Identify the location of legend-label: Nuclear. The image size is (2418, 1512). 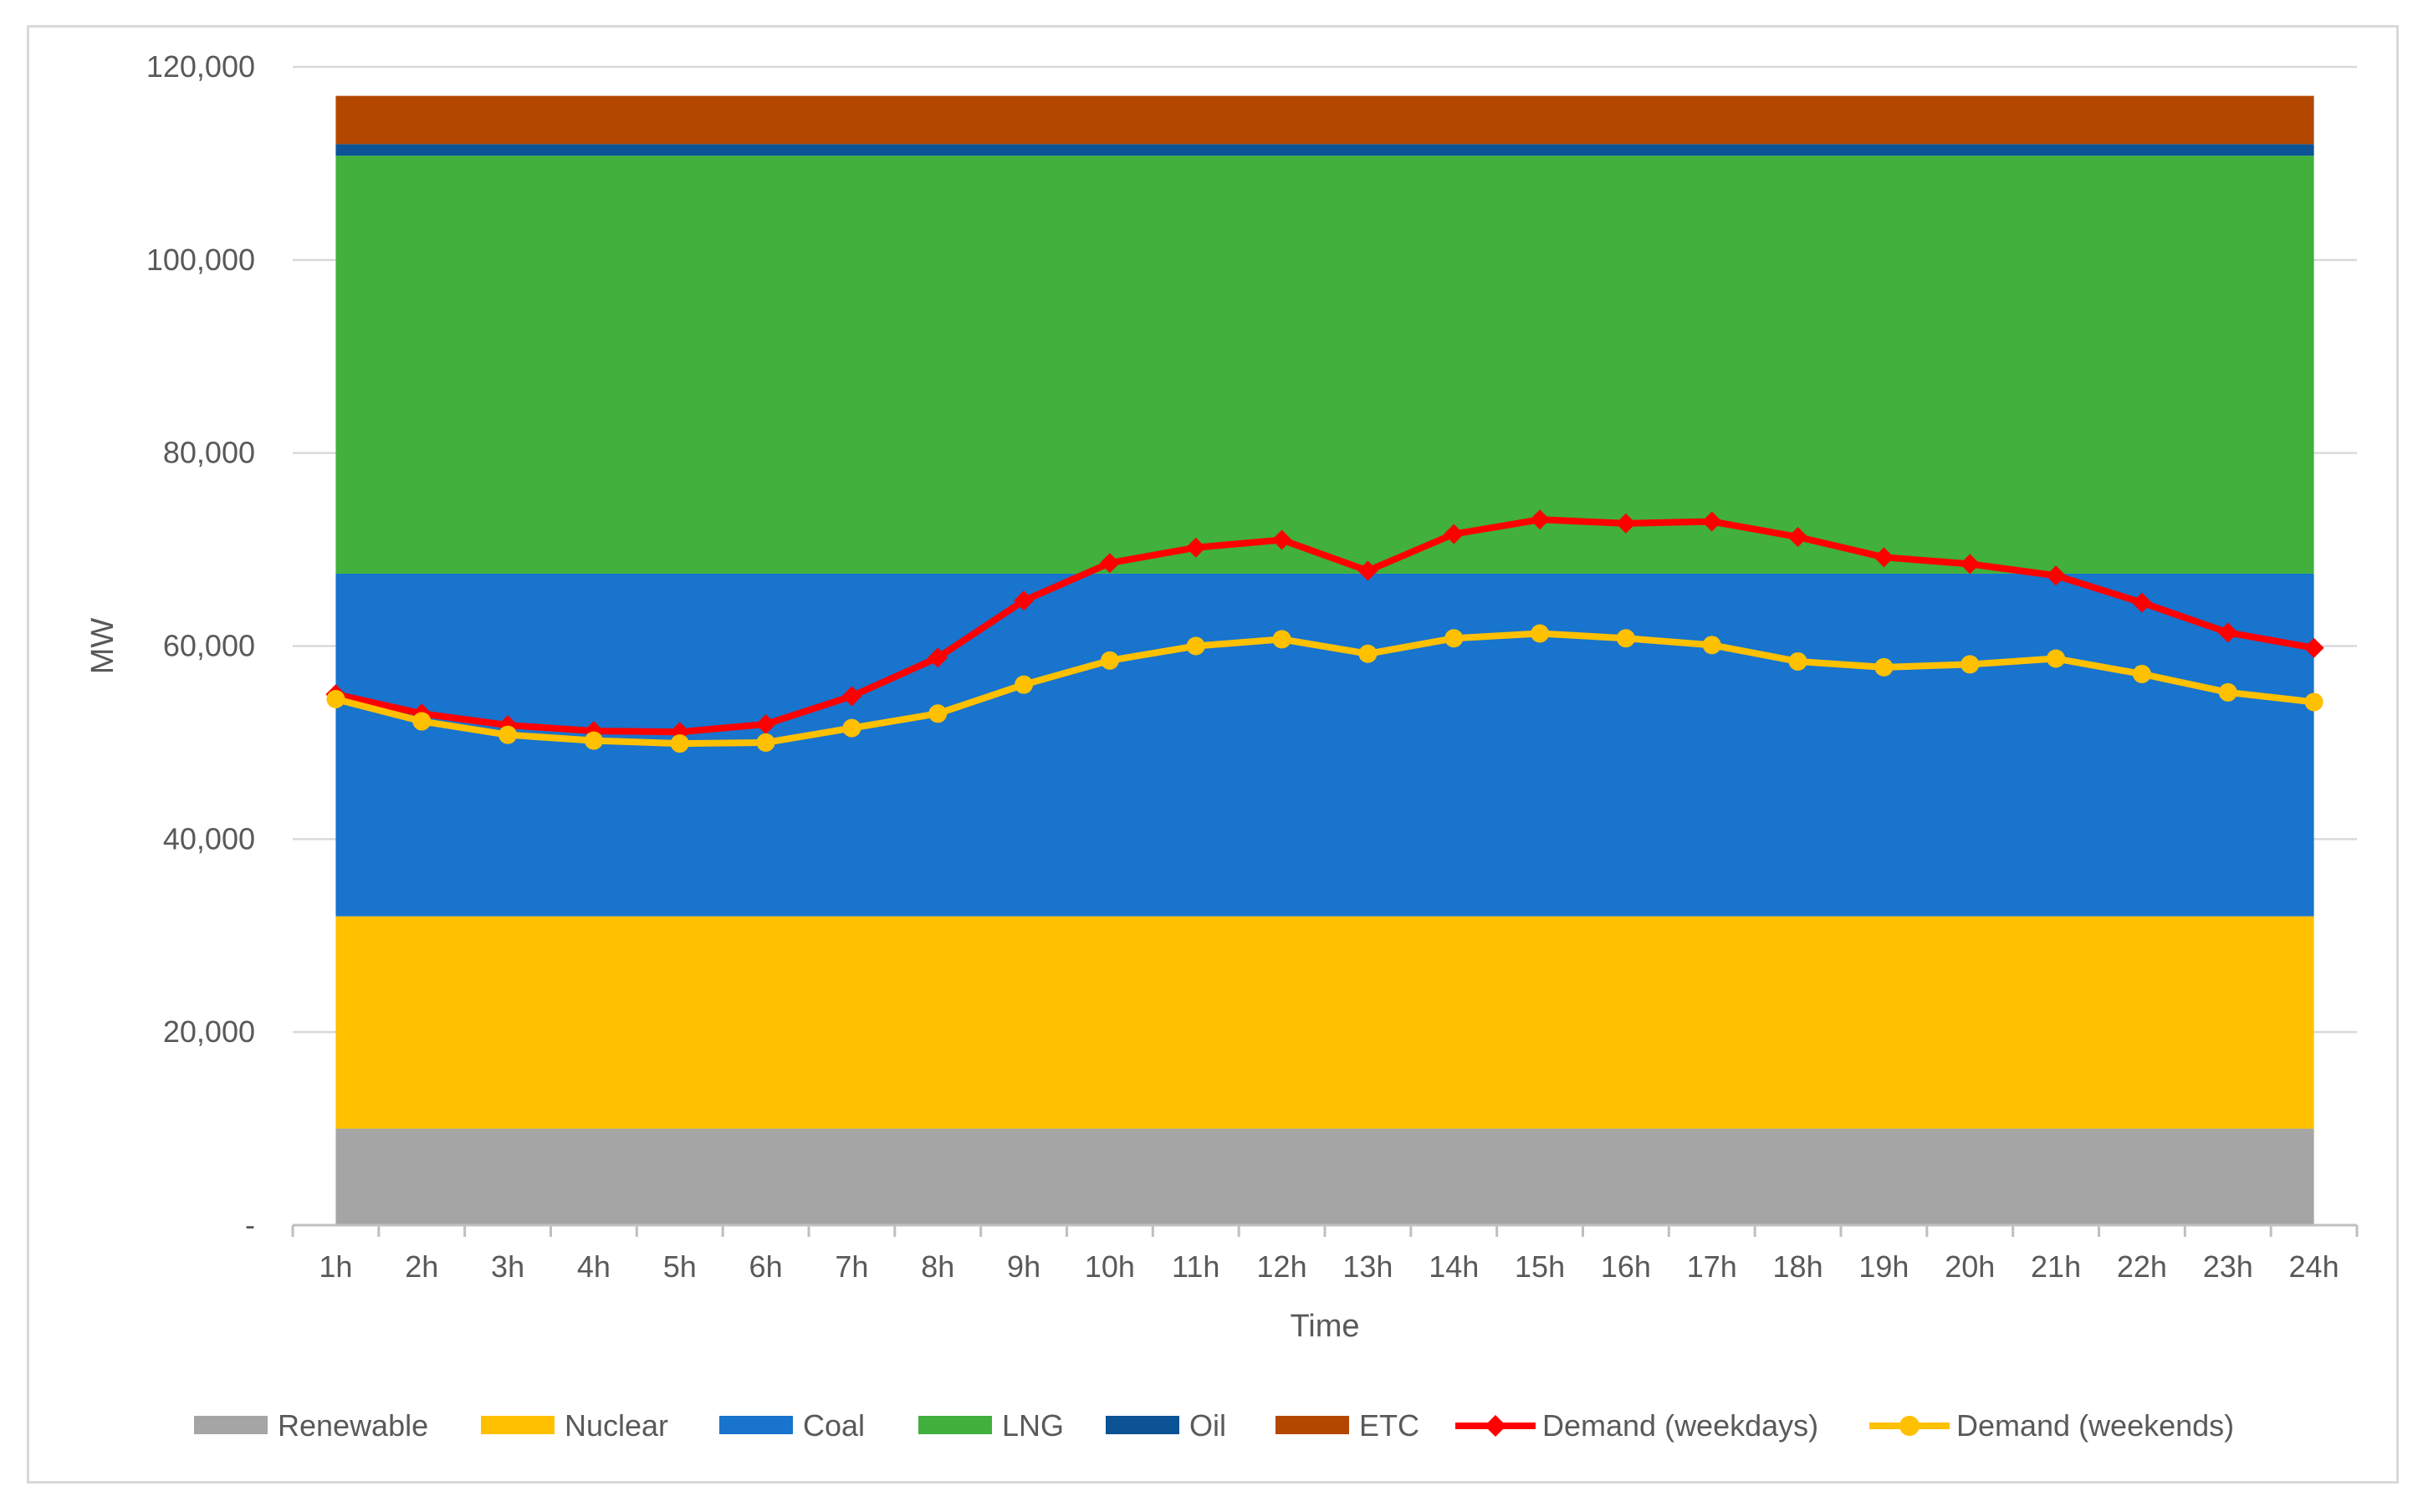
(616, 1425).